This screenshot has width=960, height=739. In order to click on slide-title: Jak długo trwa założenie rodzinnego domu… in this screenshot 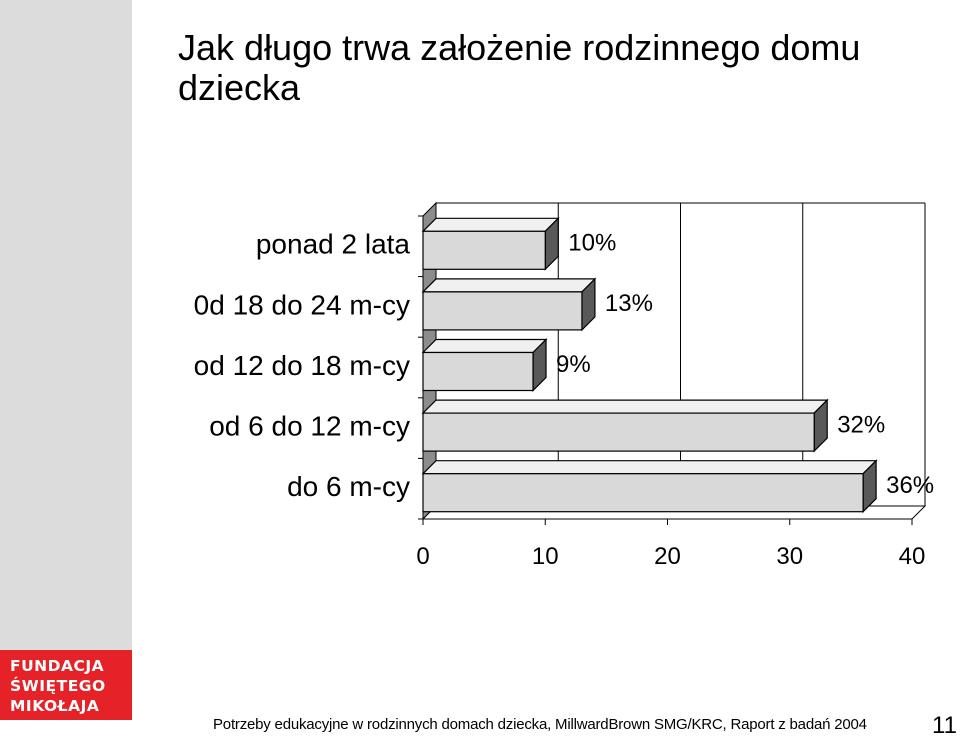, I will do `click(519, 67)`.